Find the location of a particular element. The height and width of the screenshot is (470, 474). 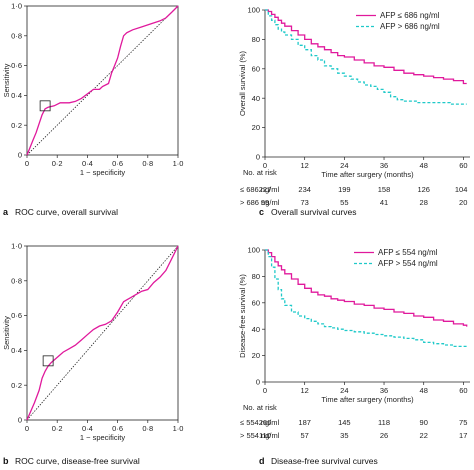

panel-caption: ROC curve, overall survival is located at coordinates (66, 212).